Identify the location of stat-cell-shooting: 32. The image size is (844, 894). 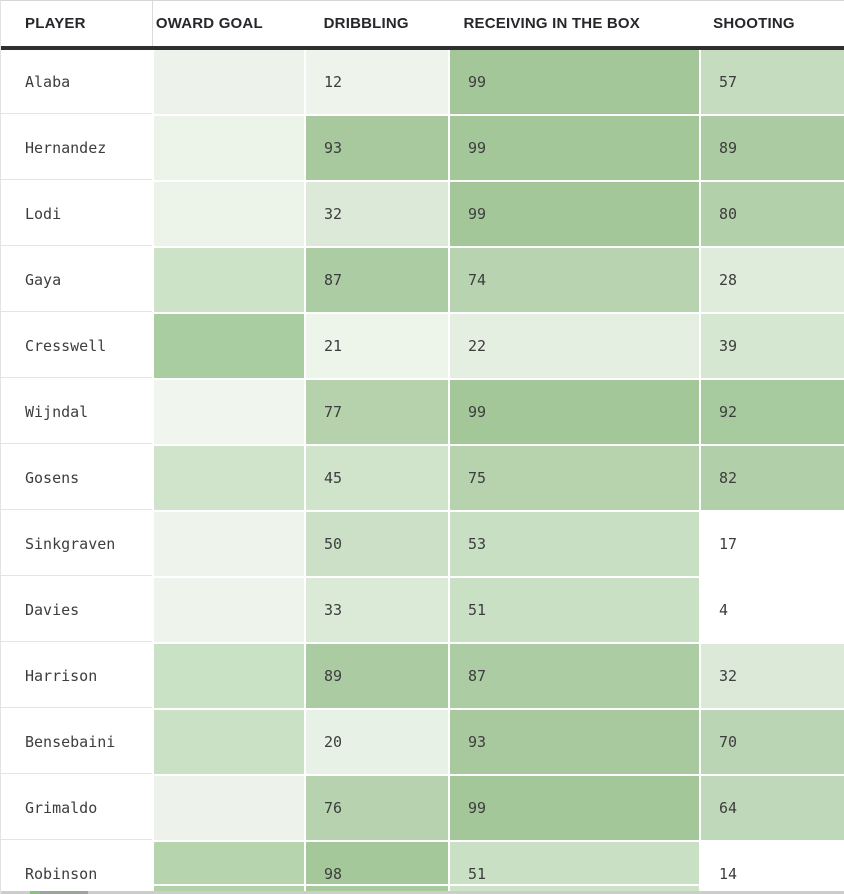
(772, 676).